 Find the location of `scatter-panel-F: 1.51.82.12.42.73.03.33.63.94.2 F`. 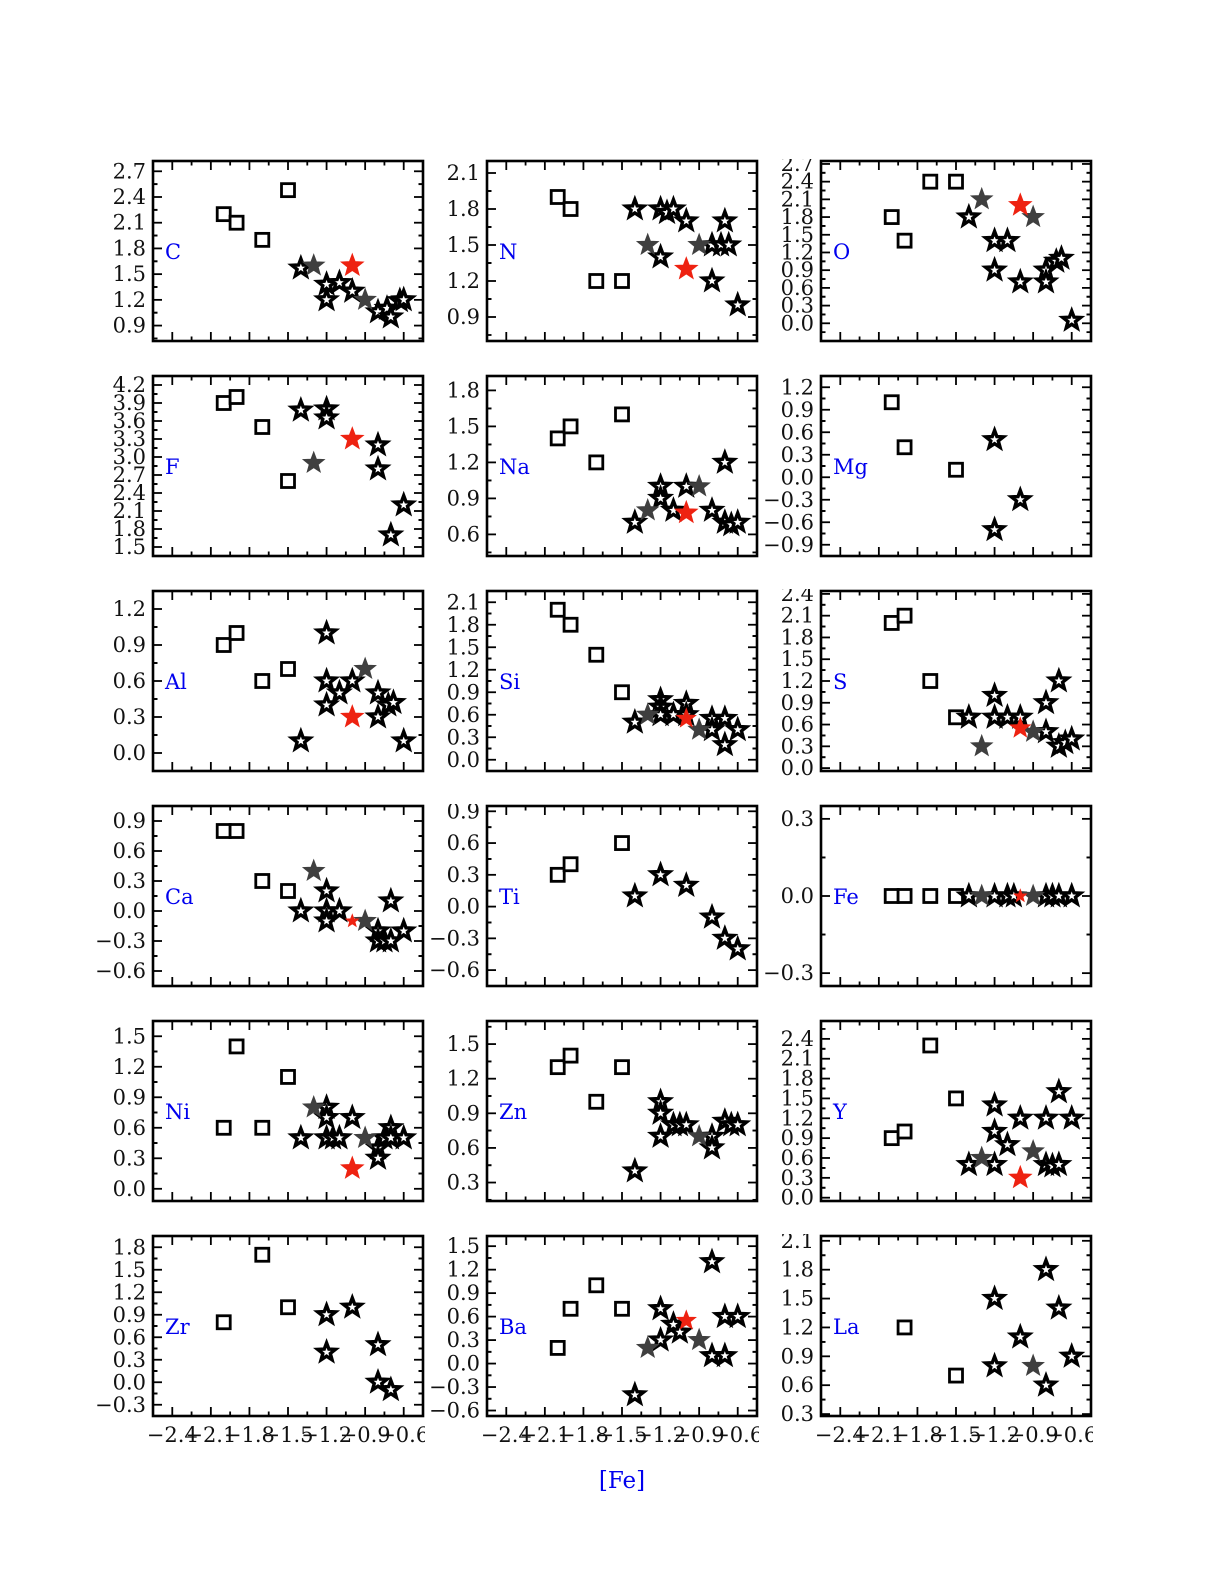

scatter-panel-F: 1.51.82.12.42.73.03.33.63.94.2 F is located at coordinates (269, 466).